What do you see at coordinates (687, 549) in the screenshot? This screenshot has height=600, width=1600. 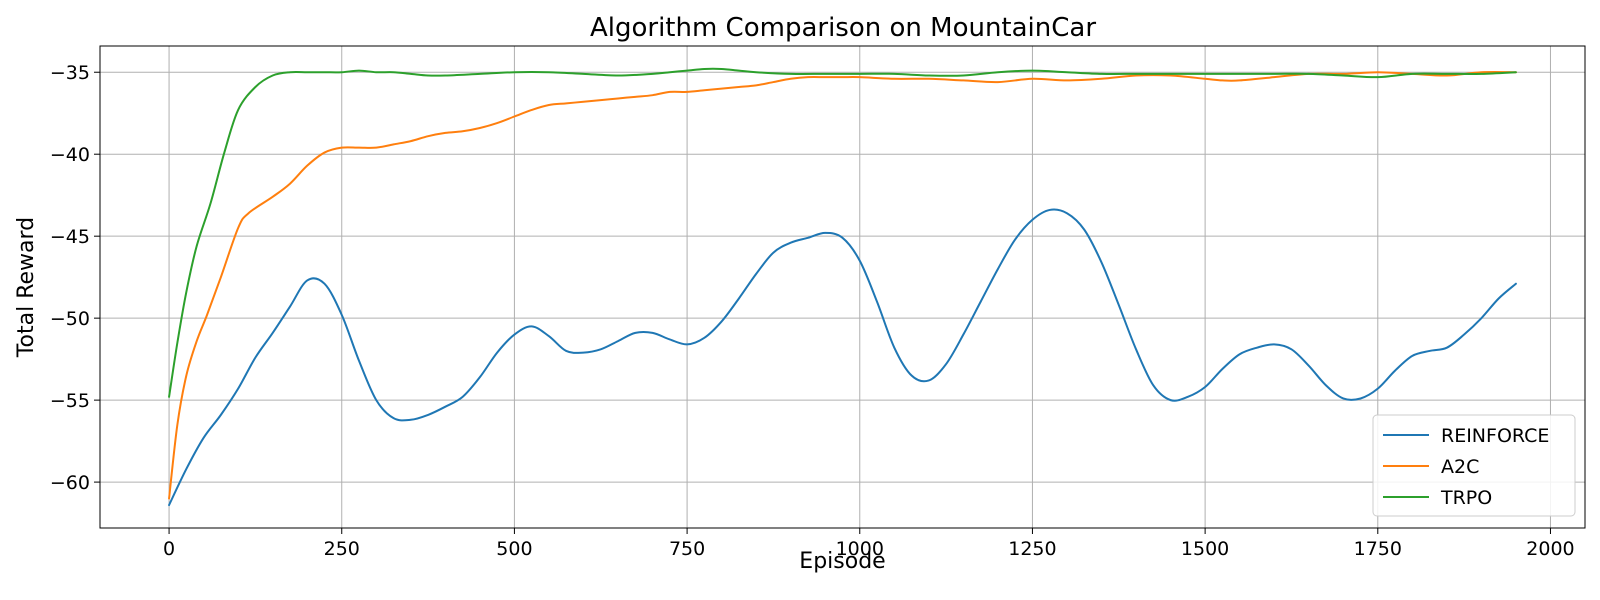 I see `x-tick-label: 750` at bounding box center [687, 549].